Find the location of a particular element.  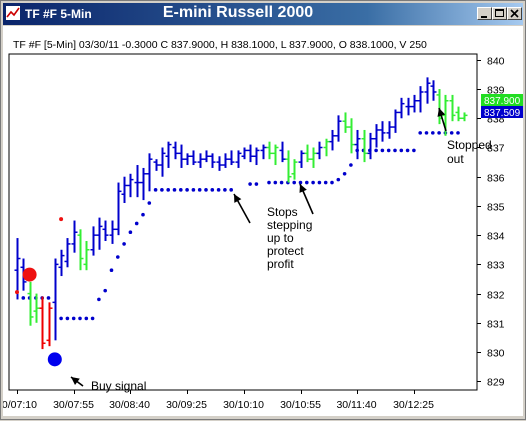

x-tick-label: 30/08:40 is located at coordinates (129, 405).